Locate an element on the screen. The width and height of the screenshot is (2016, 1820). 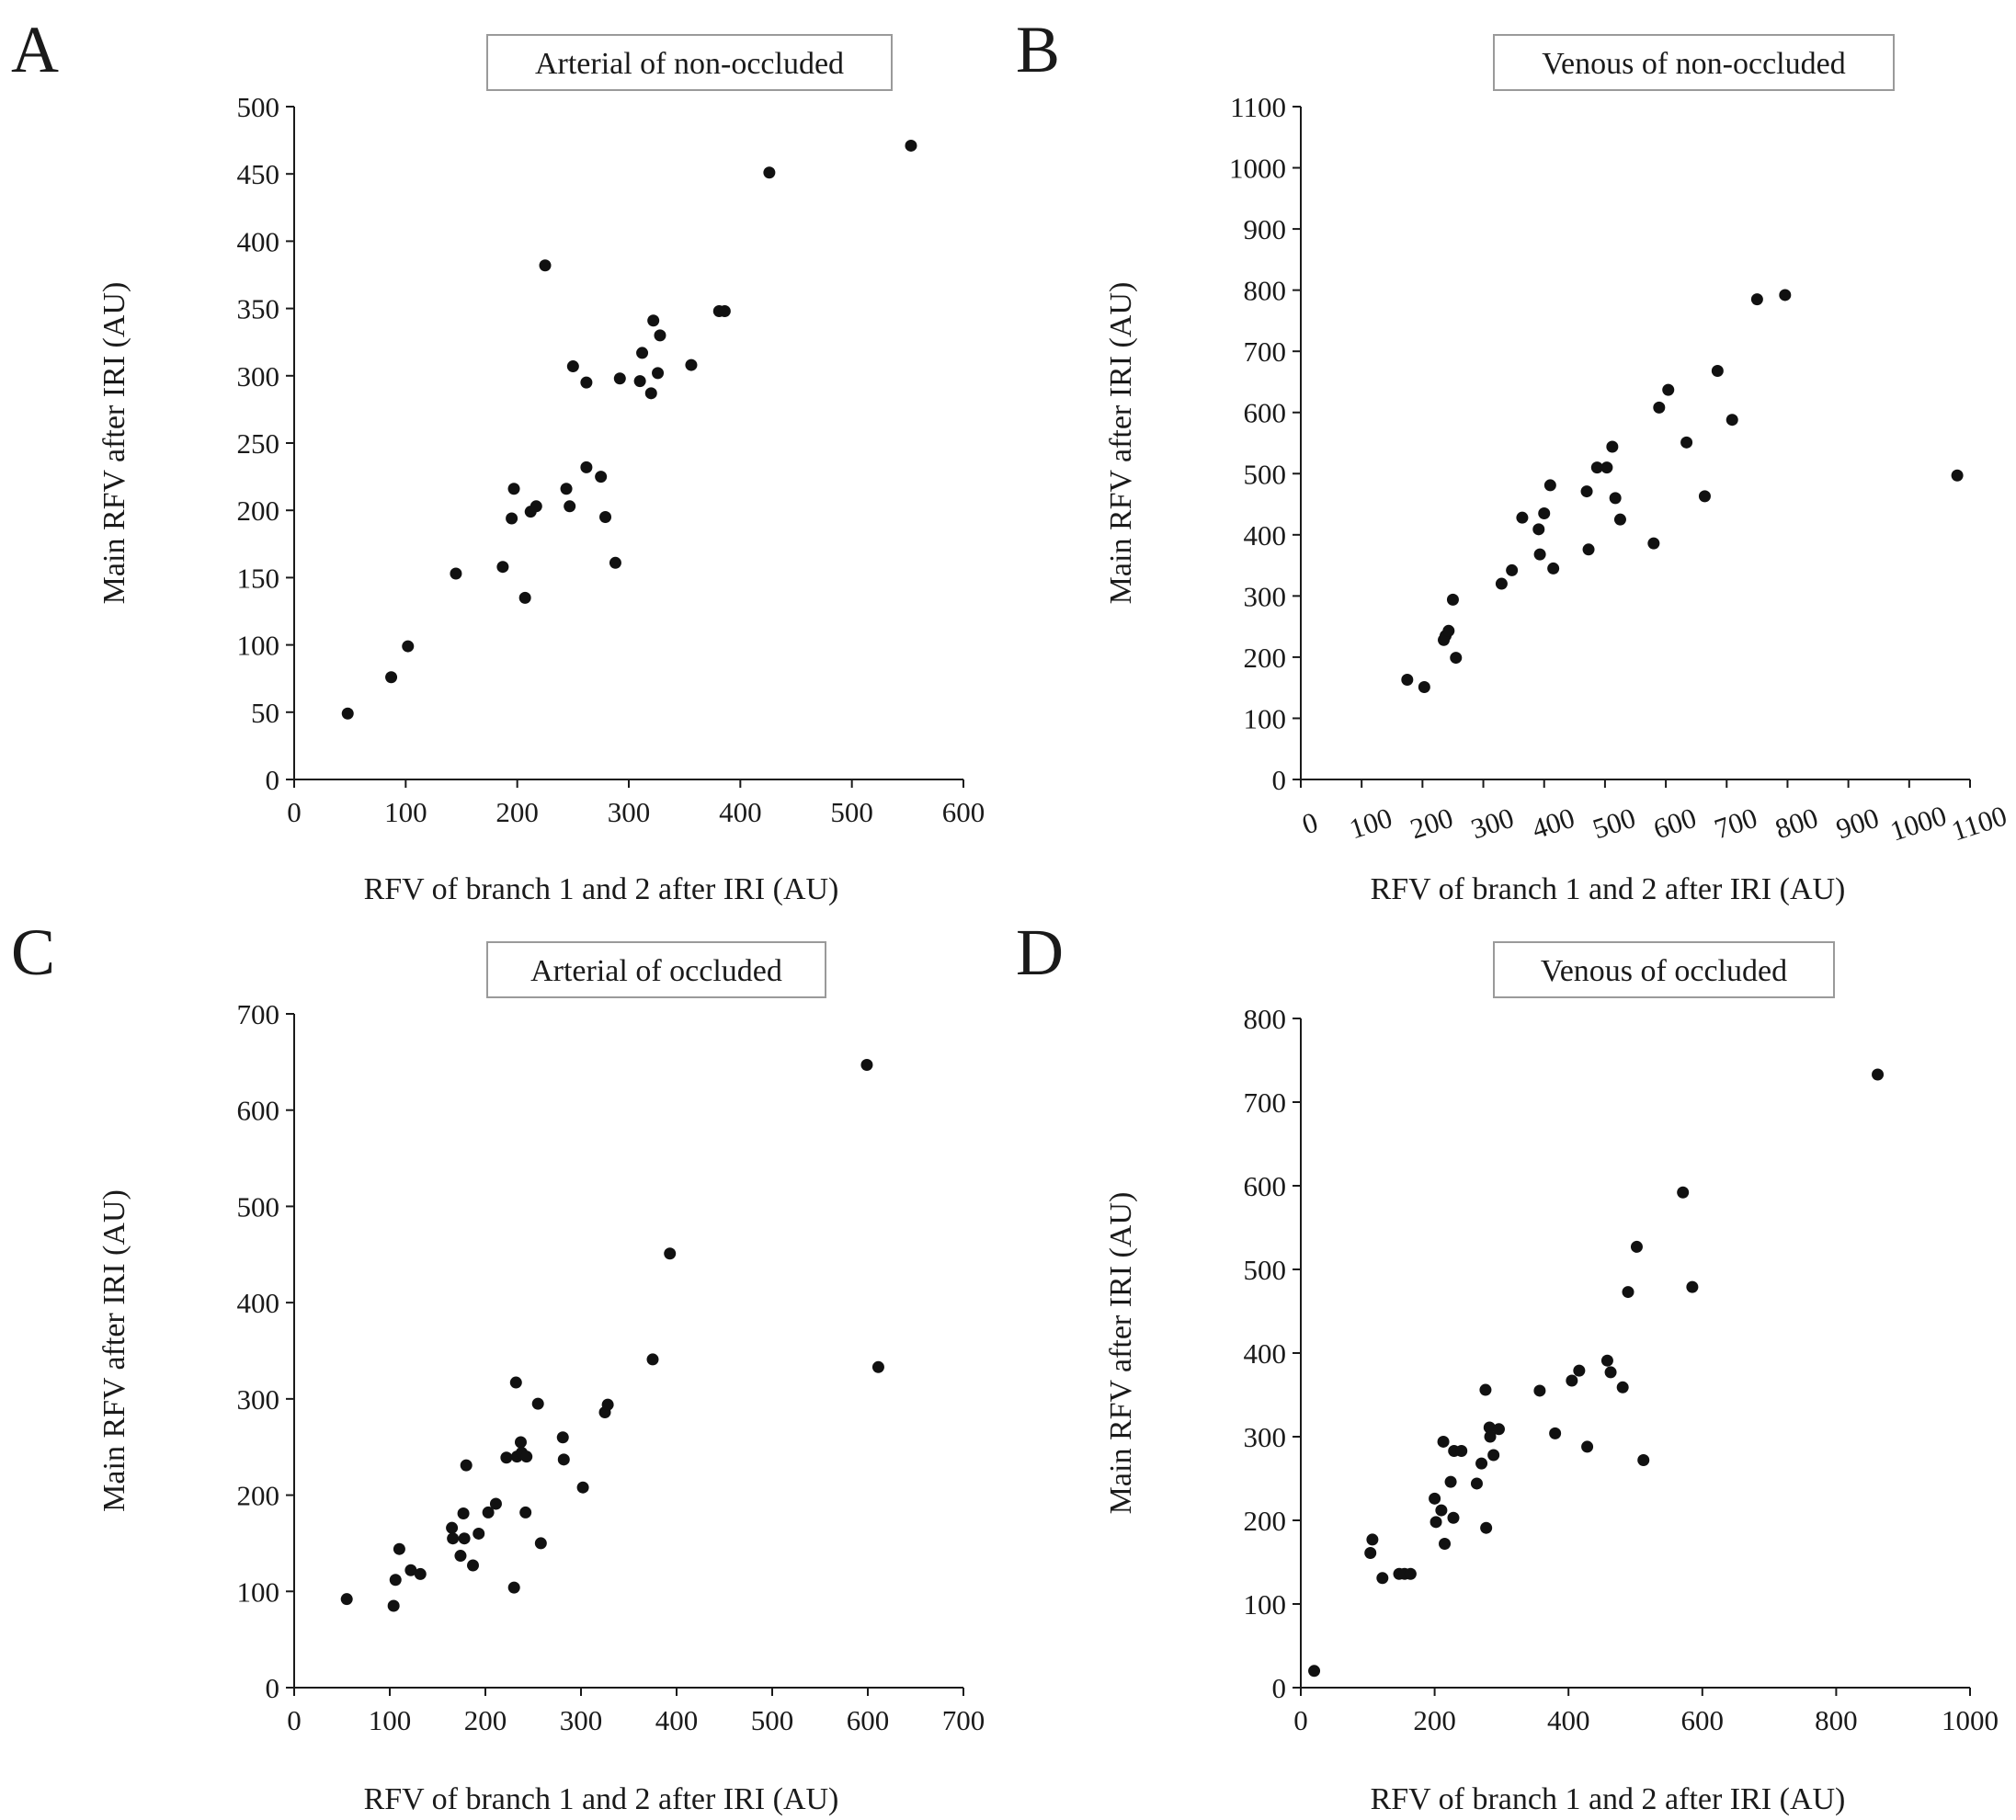
y-tick-label: 200 is located at coordinates (258, 1496).